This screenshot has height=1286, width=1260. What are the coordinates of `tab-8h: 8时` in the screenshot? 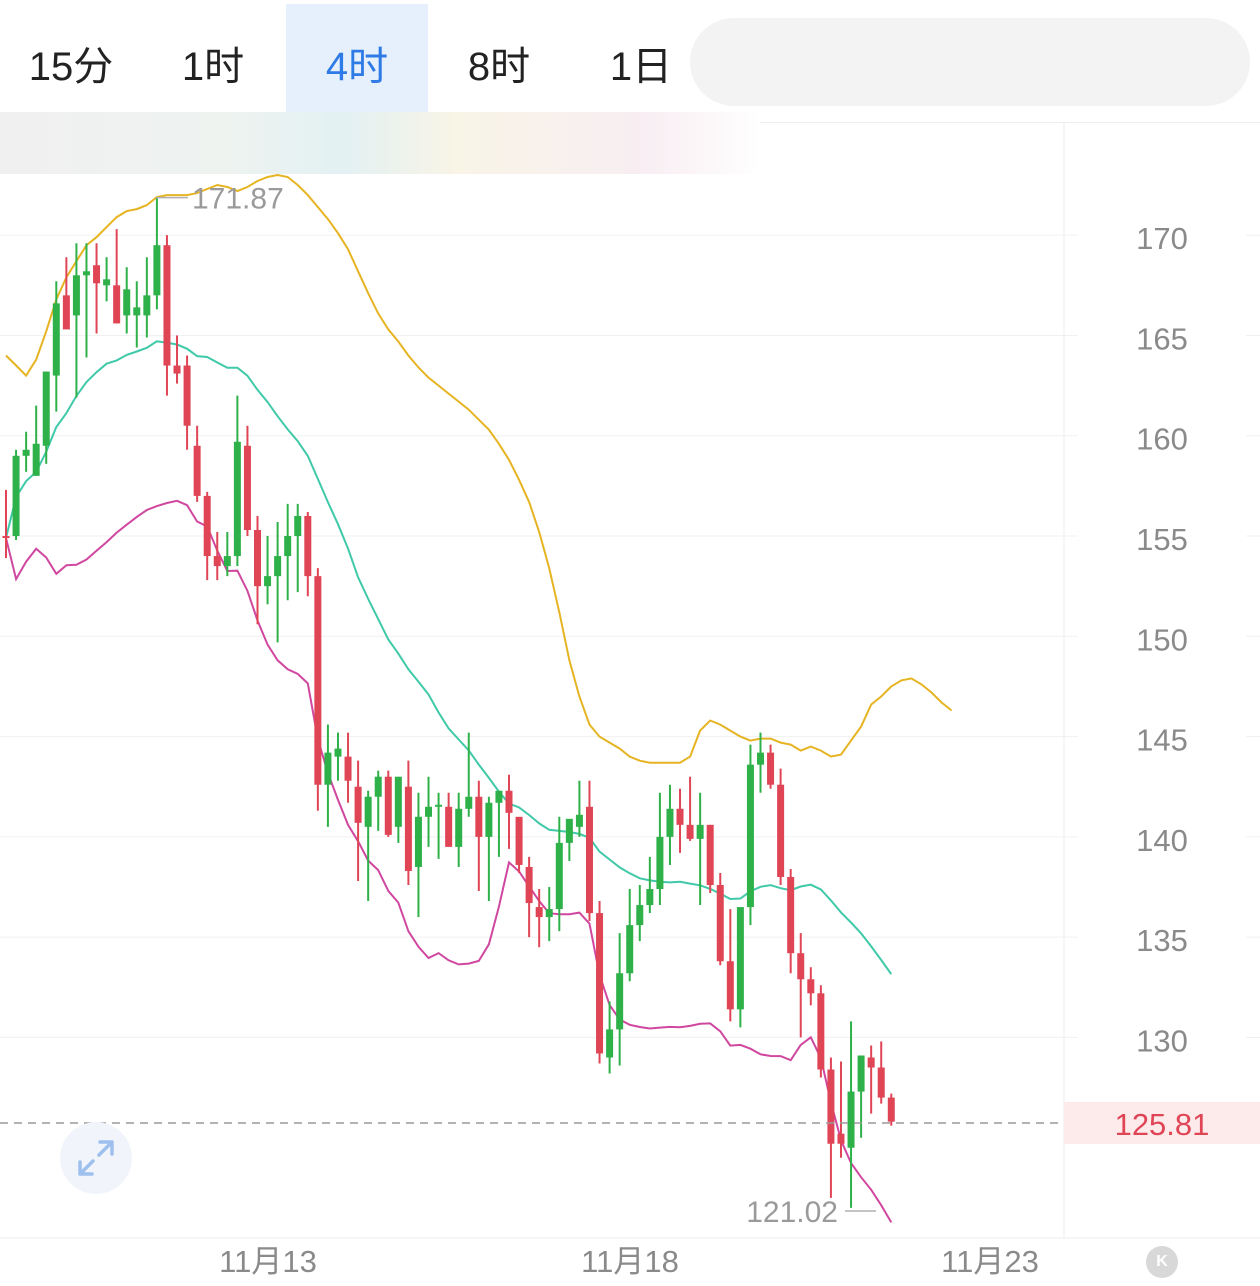 It's located at (499, 63).